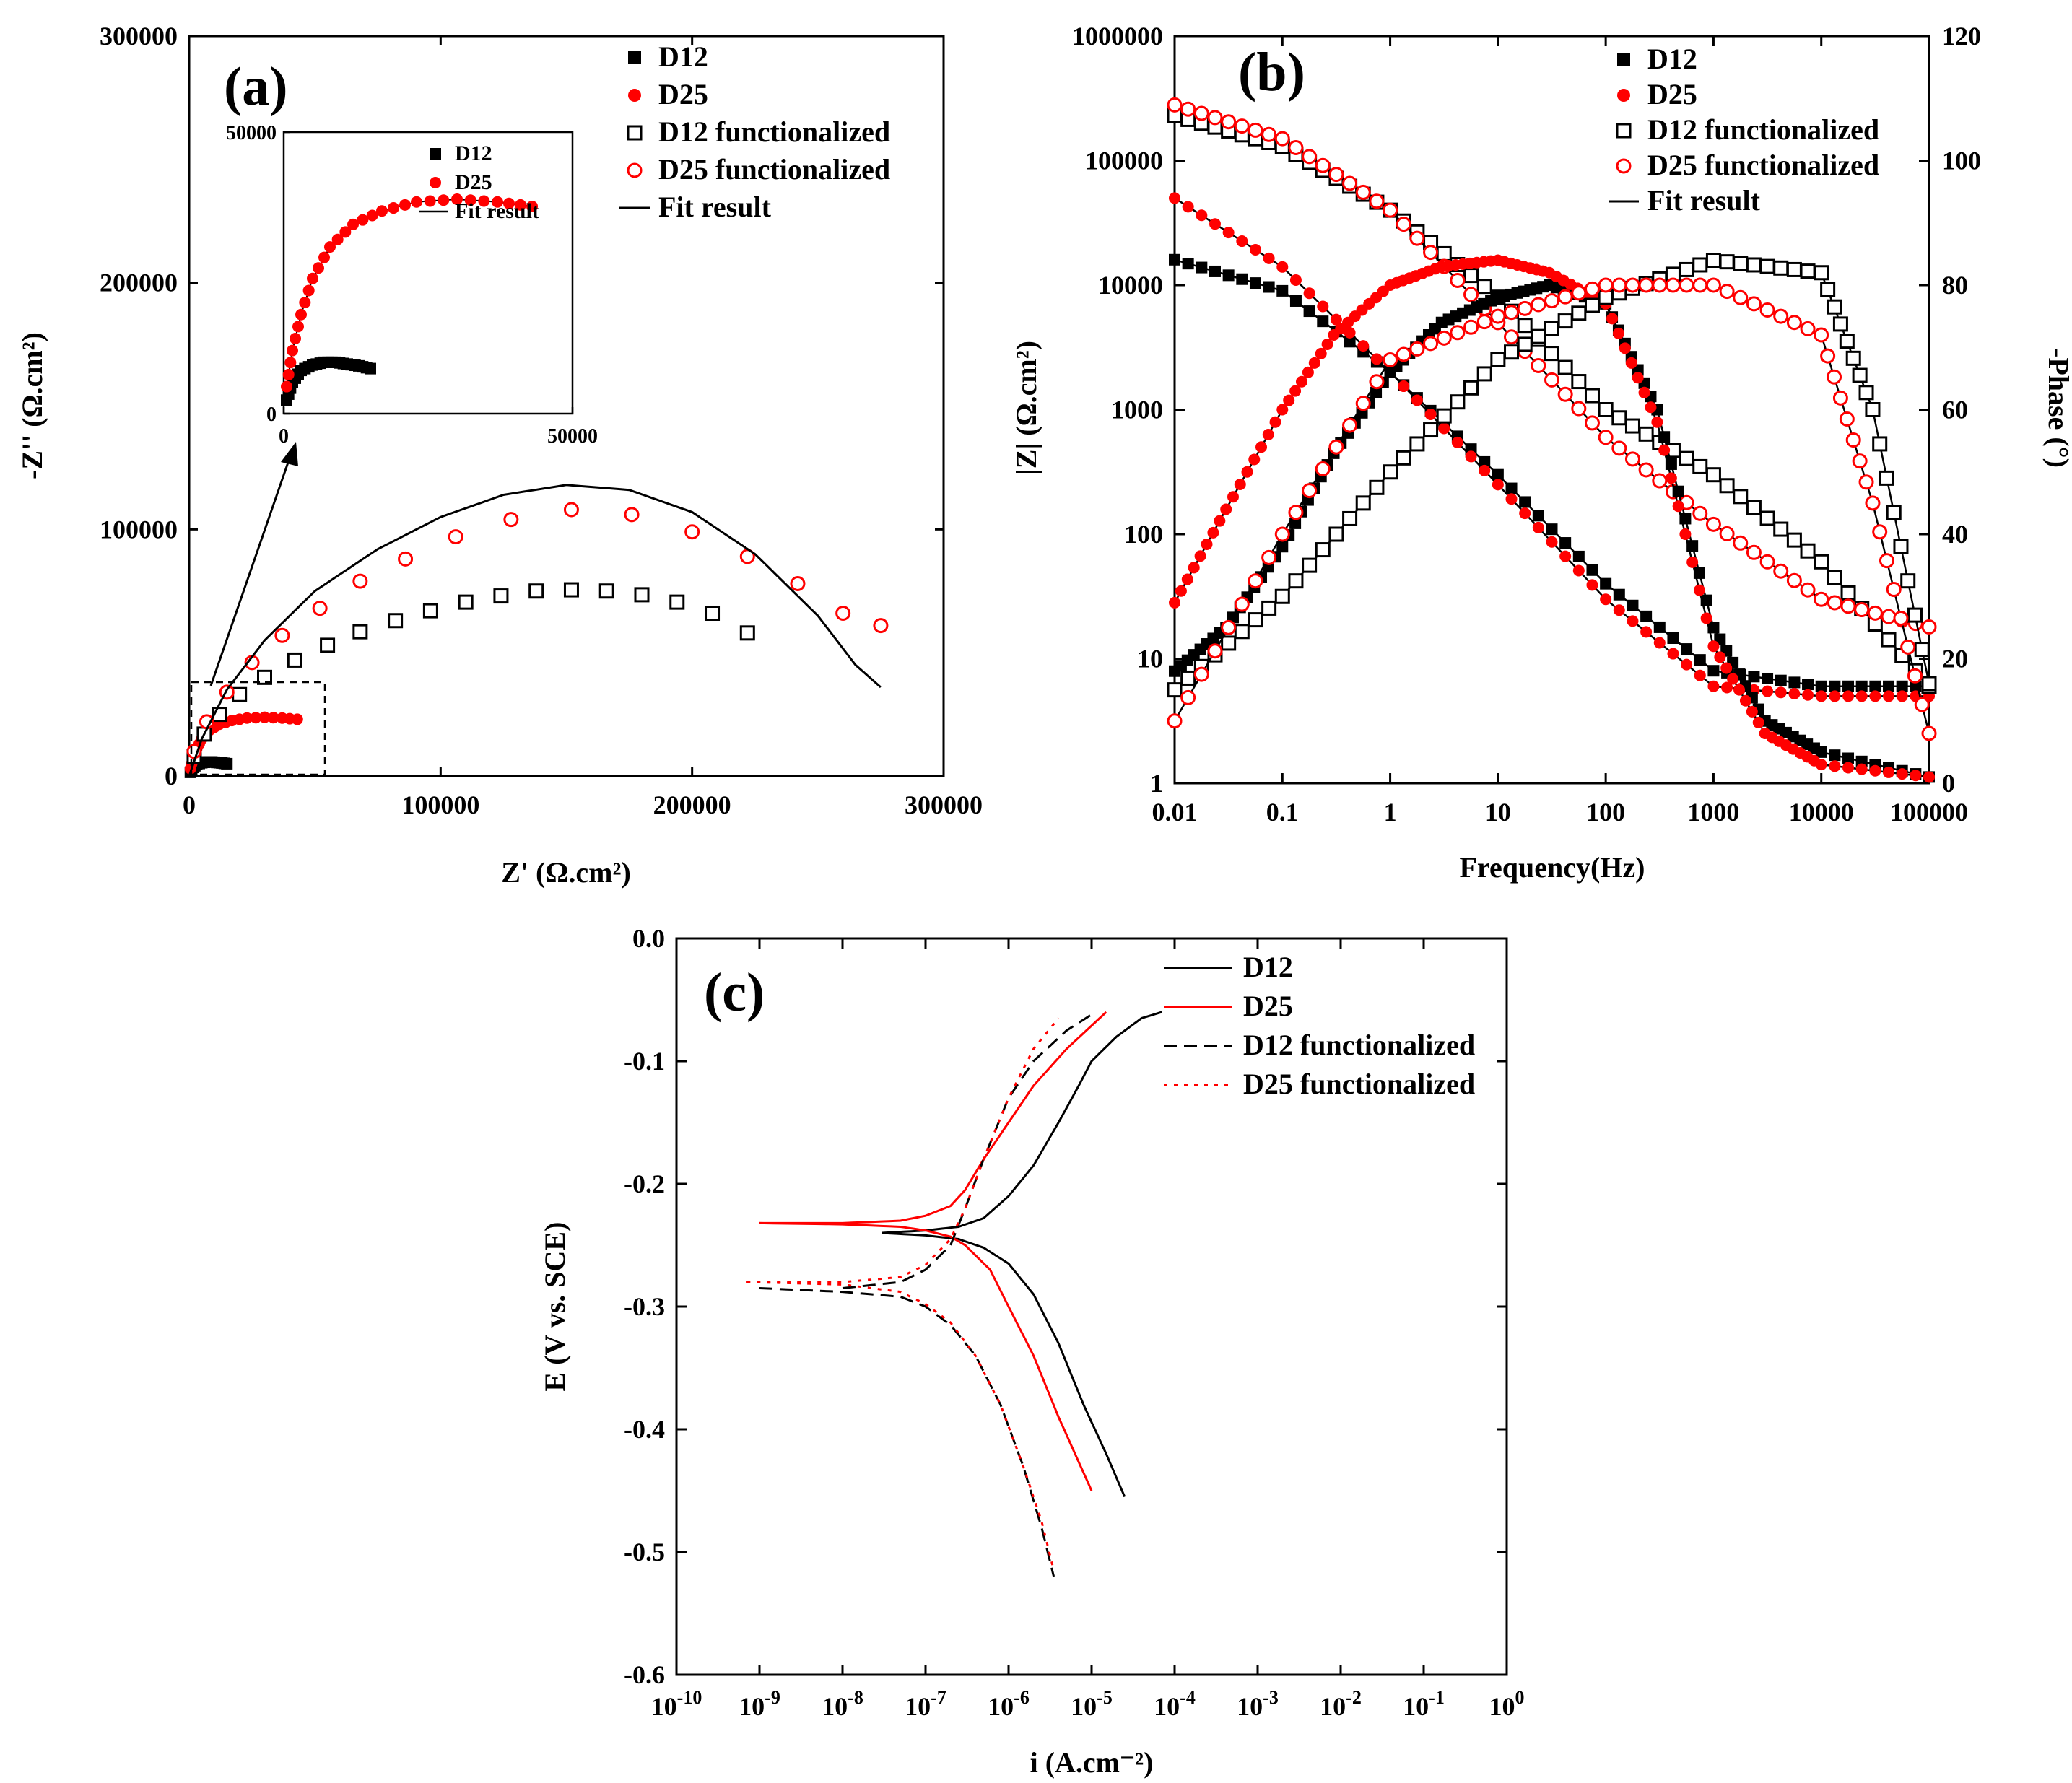 The width and height of the screenshot is (2072, 1783). What do you see at coordinates (1955, 285) in the screenshot?
I see `b-y2tick-label: 80` at bounding box center [1955, 285].